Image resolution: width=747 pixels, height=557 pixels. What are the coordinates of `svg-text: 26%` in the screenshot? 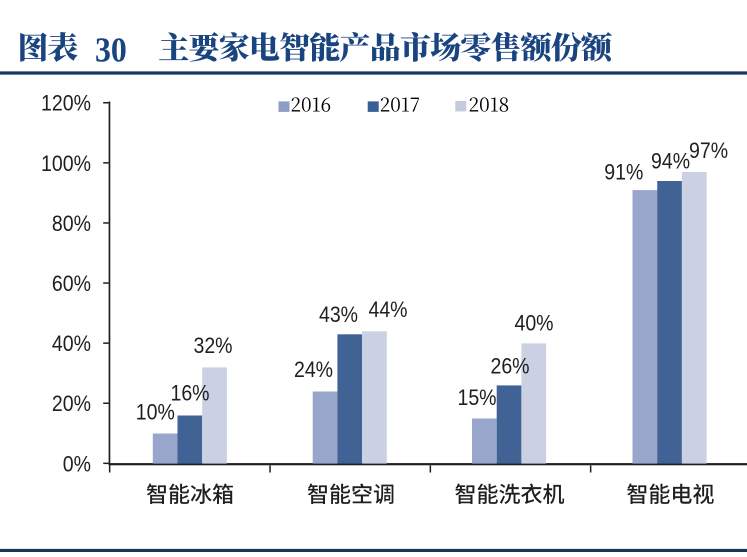 It's located at (509, 367).